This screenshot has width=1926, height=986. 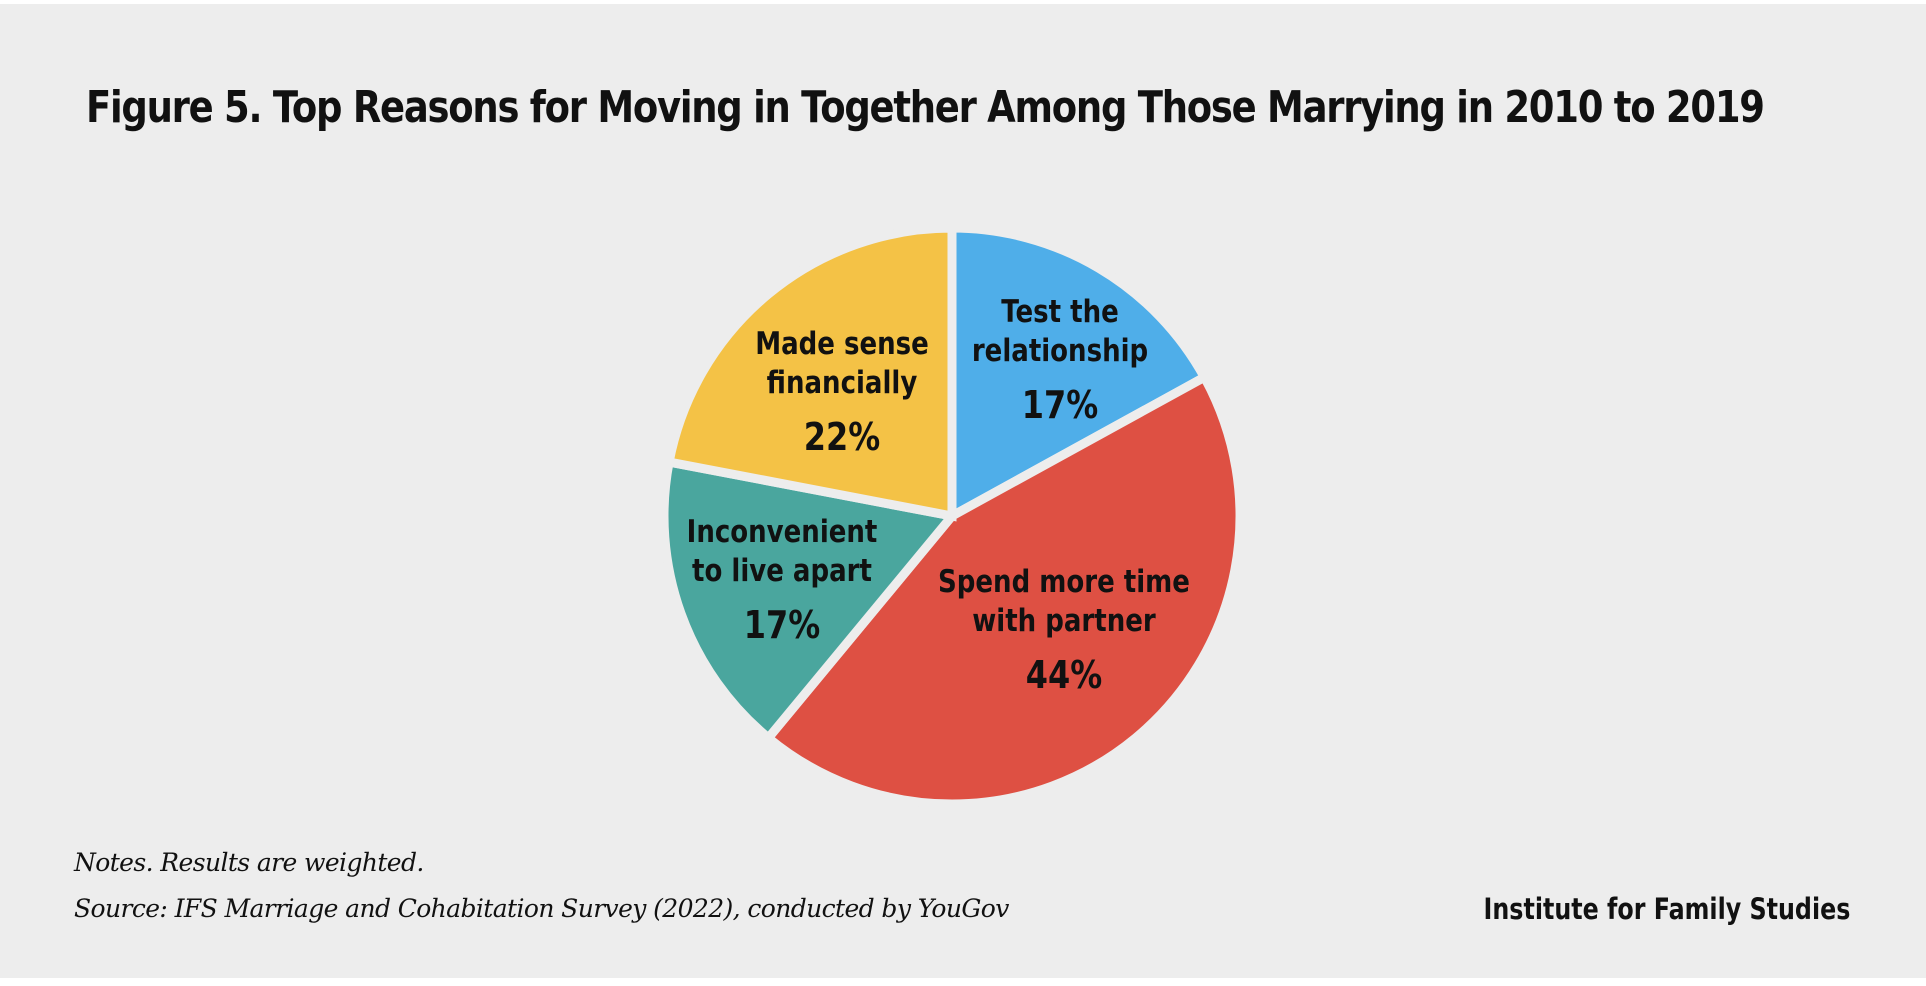 I want to click on slice-label-line: financially, so click(x=842, y=382).